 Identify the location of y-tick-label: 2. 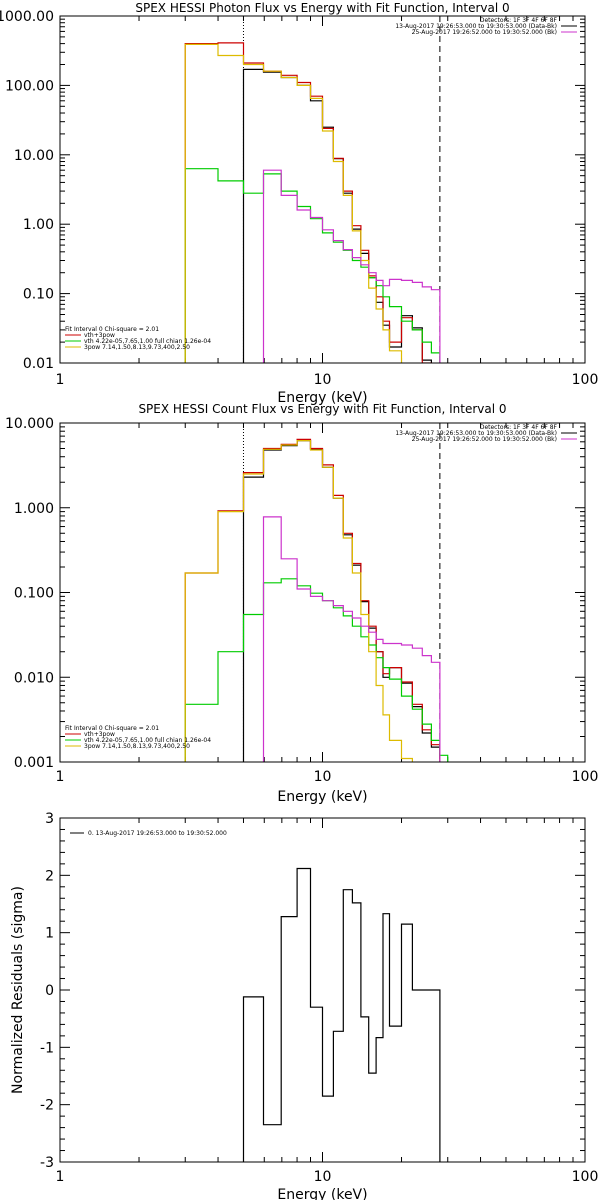
(49, 876).